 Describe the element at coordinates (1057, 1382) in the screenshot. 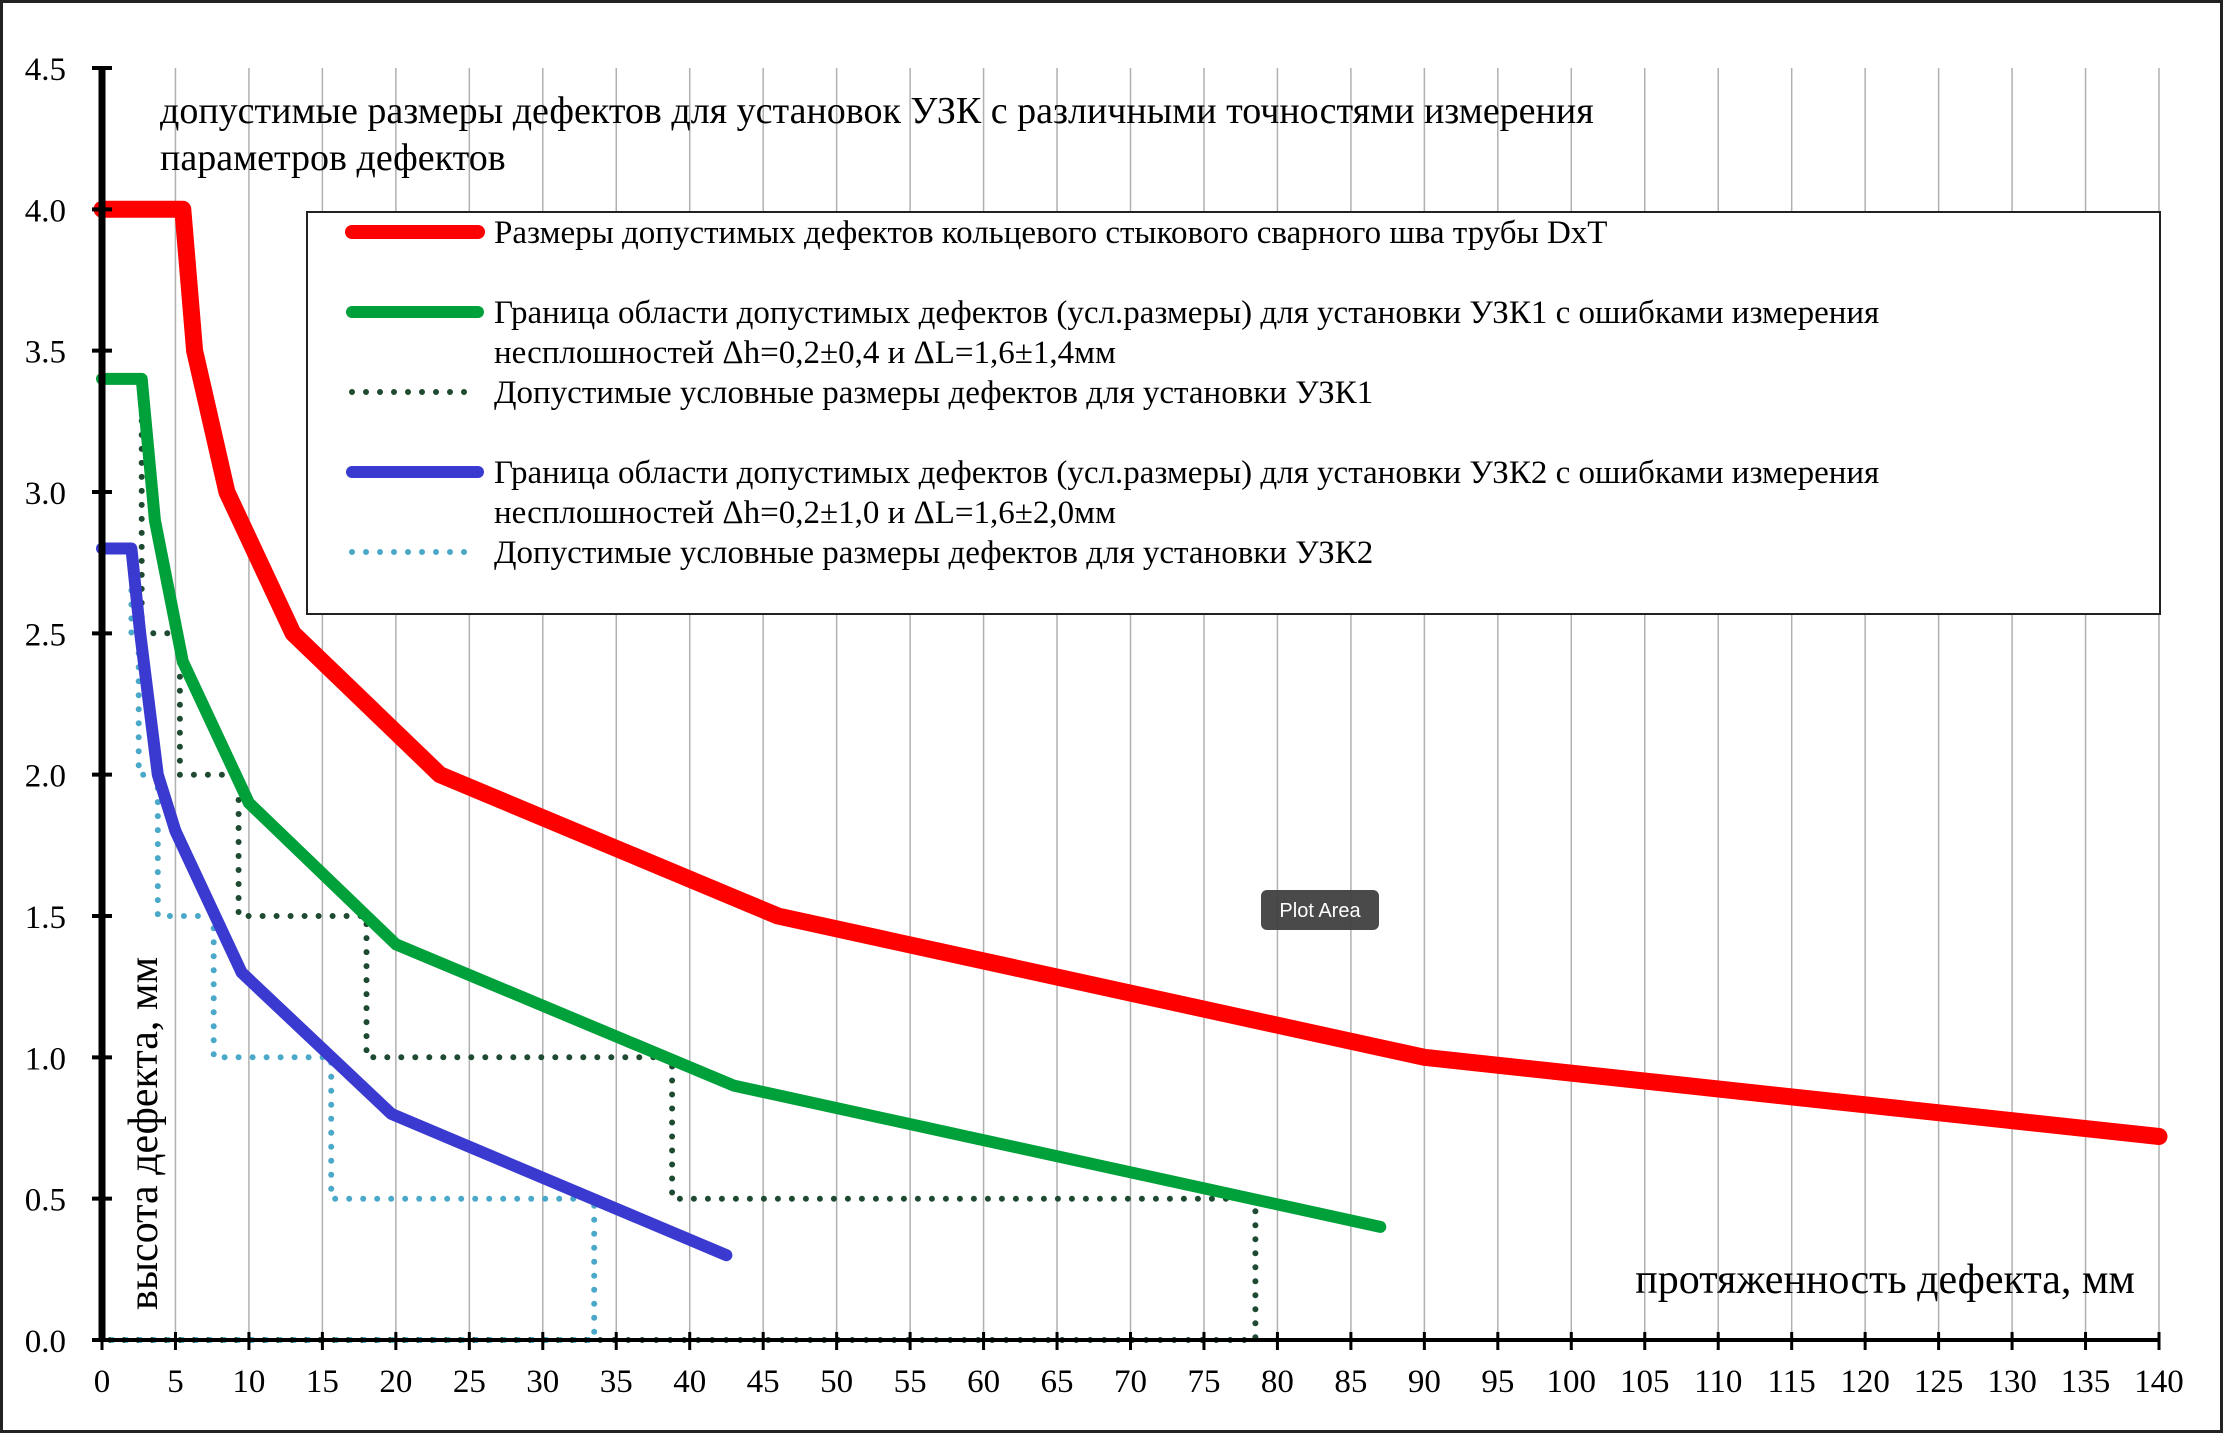

I see `x-tick-label: 65` at that location.